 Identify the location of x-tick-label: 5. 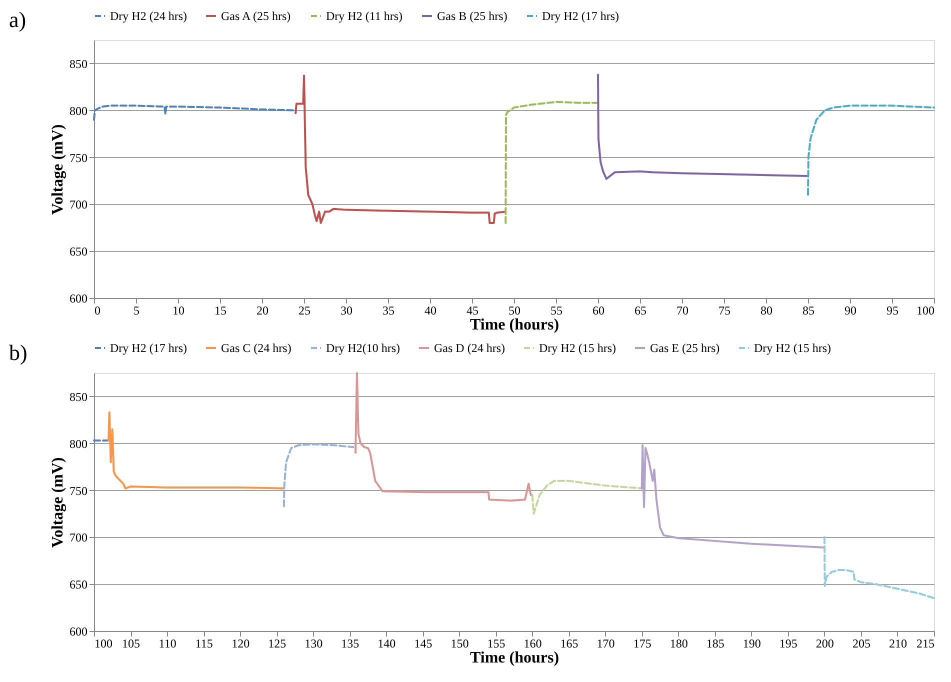
(137, 311).